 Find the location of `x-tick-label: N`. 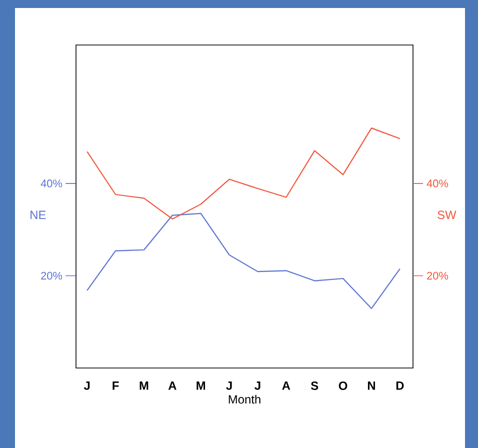

x-tick-label: N is located at coordinates (371, 386).